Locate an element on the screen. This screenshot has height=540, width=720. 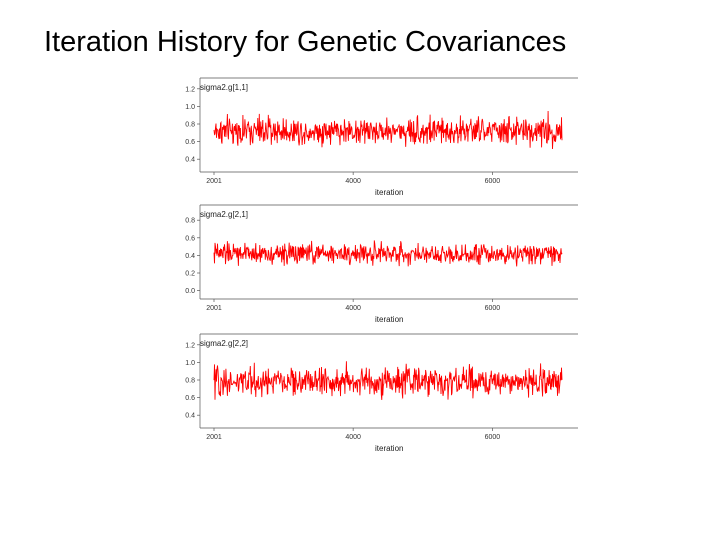
y-tick-label: 0.0 is located at coordinates (190, 291).